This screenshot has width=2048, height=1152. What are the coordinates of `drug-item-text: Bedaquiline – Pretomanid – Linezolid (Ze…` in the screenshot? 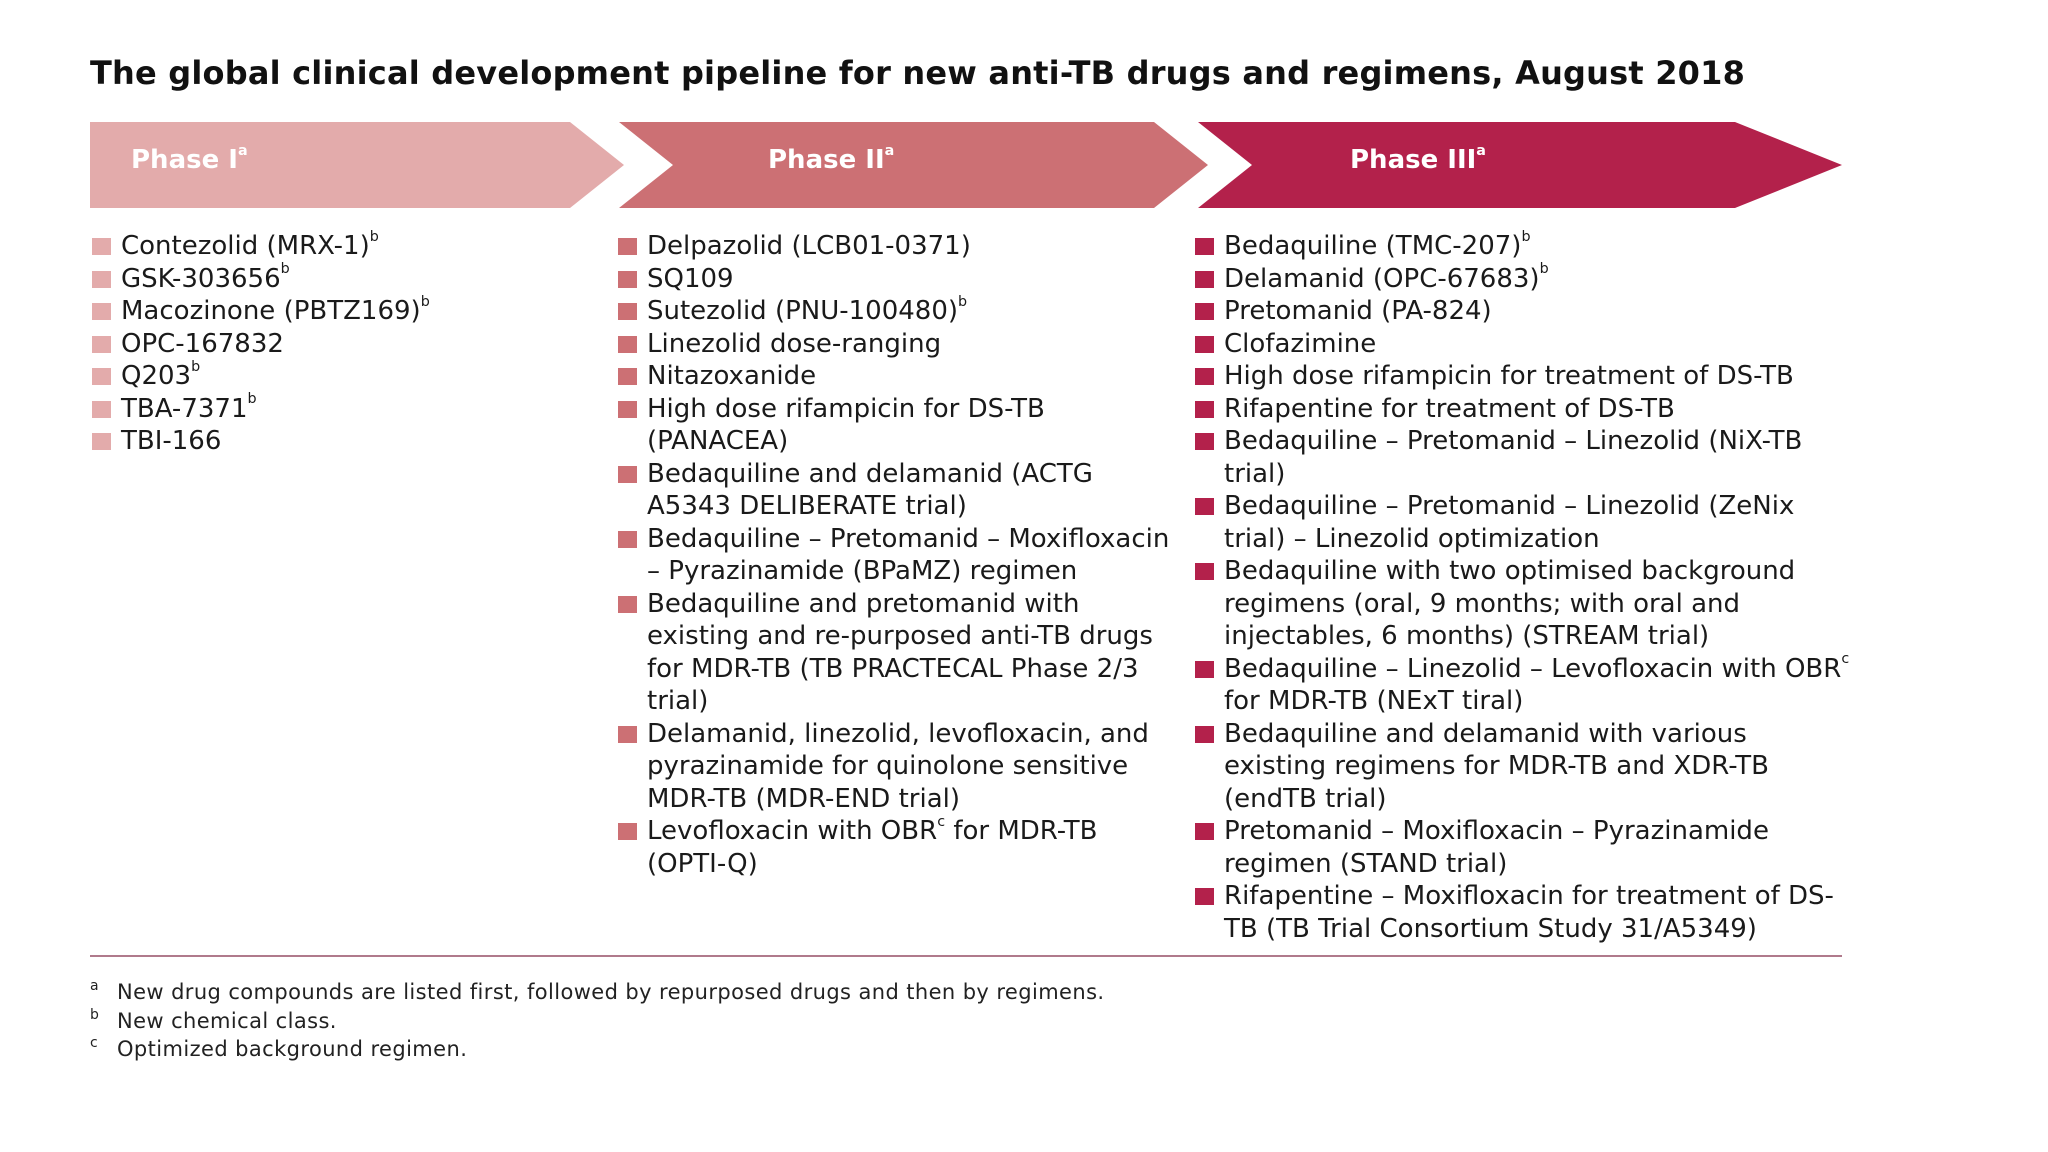 It's located at (1509, 522).